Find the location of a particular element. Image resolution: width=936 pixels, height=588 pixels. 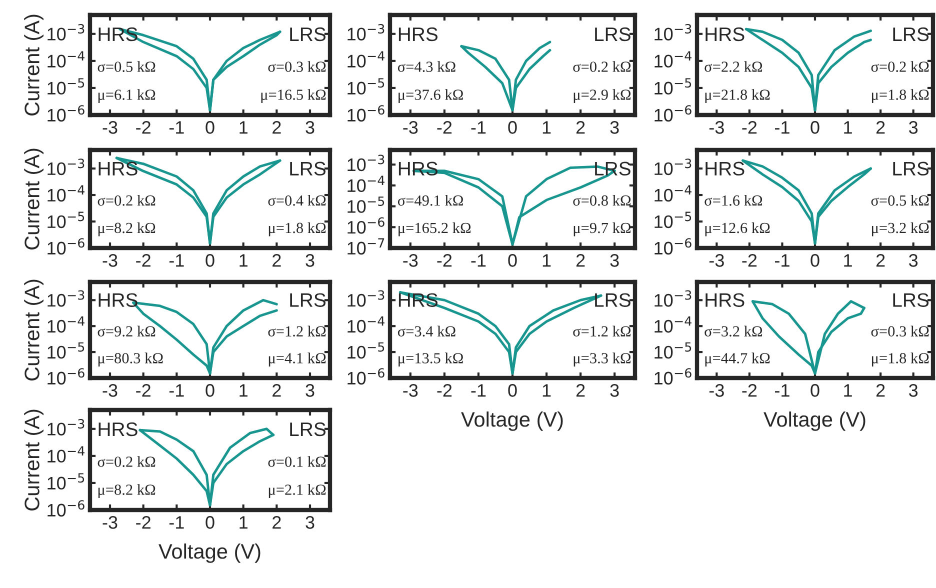

annotation: μ=12.6 kΩ is located at coordinates (737, 229).